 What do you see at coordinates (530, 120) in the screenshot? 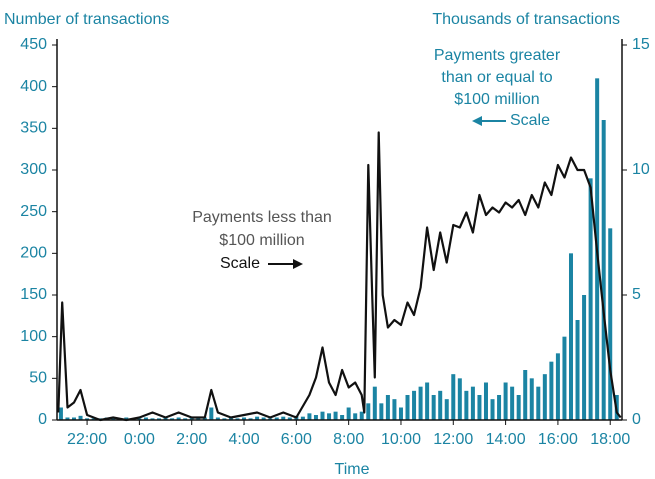
I see `annotation: Scale` at bounding box center [530, 120].